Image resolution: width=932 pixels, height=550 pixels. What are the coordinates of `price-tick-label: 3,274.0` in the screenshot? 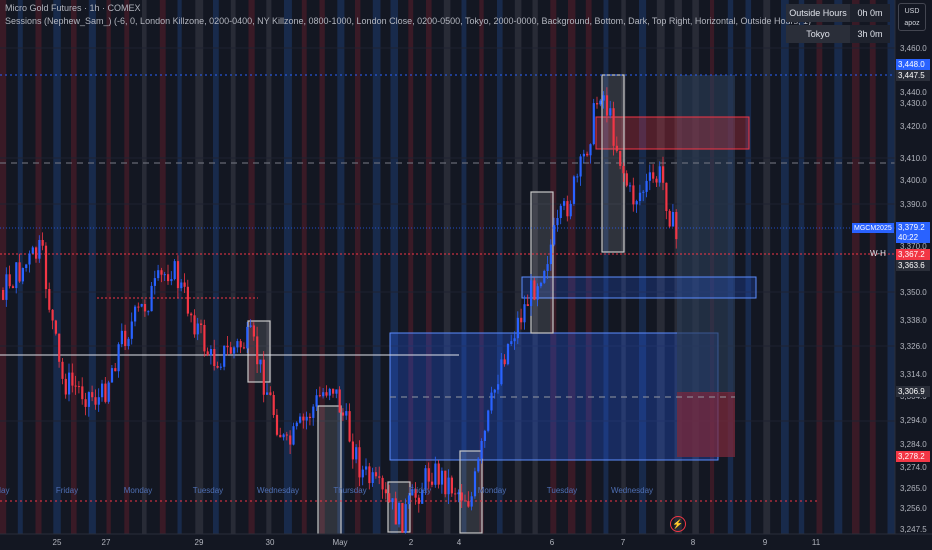 It's located at (913, 467).